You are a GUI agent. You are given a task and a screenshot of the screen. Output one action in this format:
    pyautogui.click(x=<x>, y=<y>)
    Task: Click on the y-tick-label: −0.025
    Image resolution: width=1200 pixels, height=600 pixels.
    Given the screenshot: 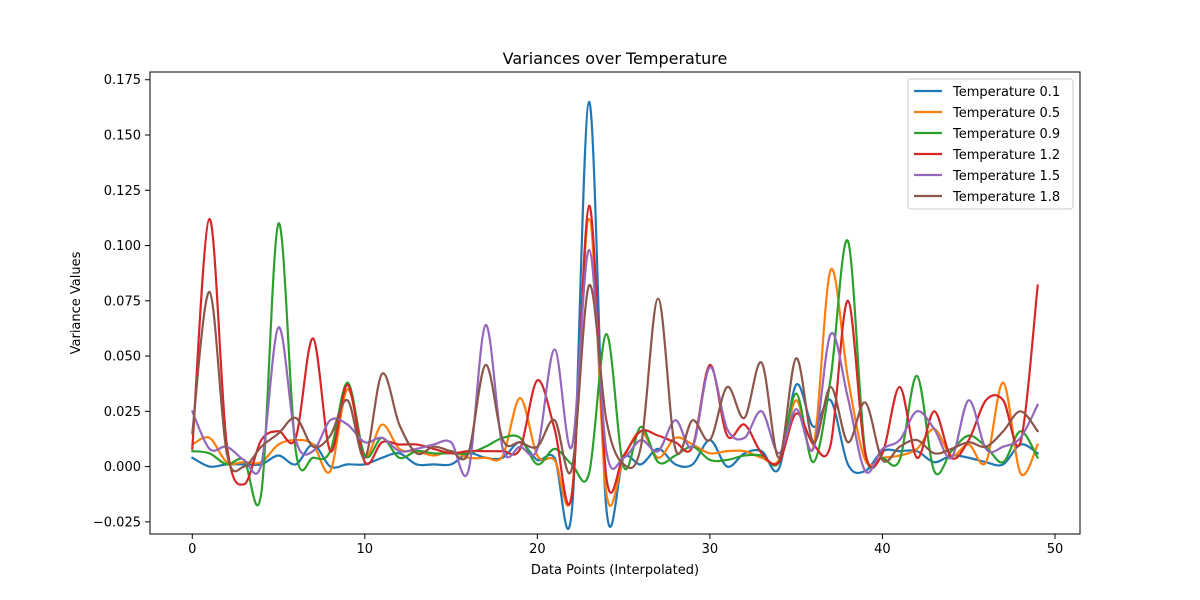 What is the action you would take?
    pyautogui.click(x=117, y=522)
    